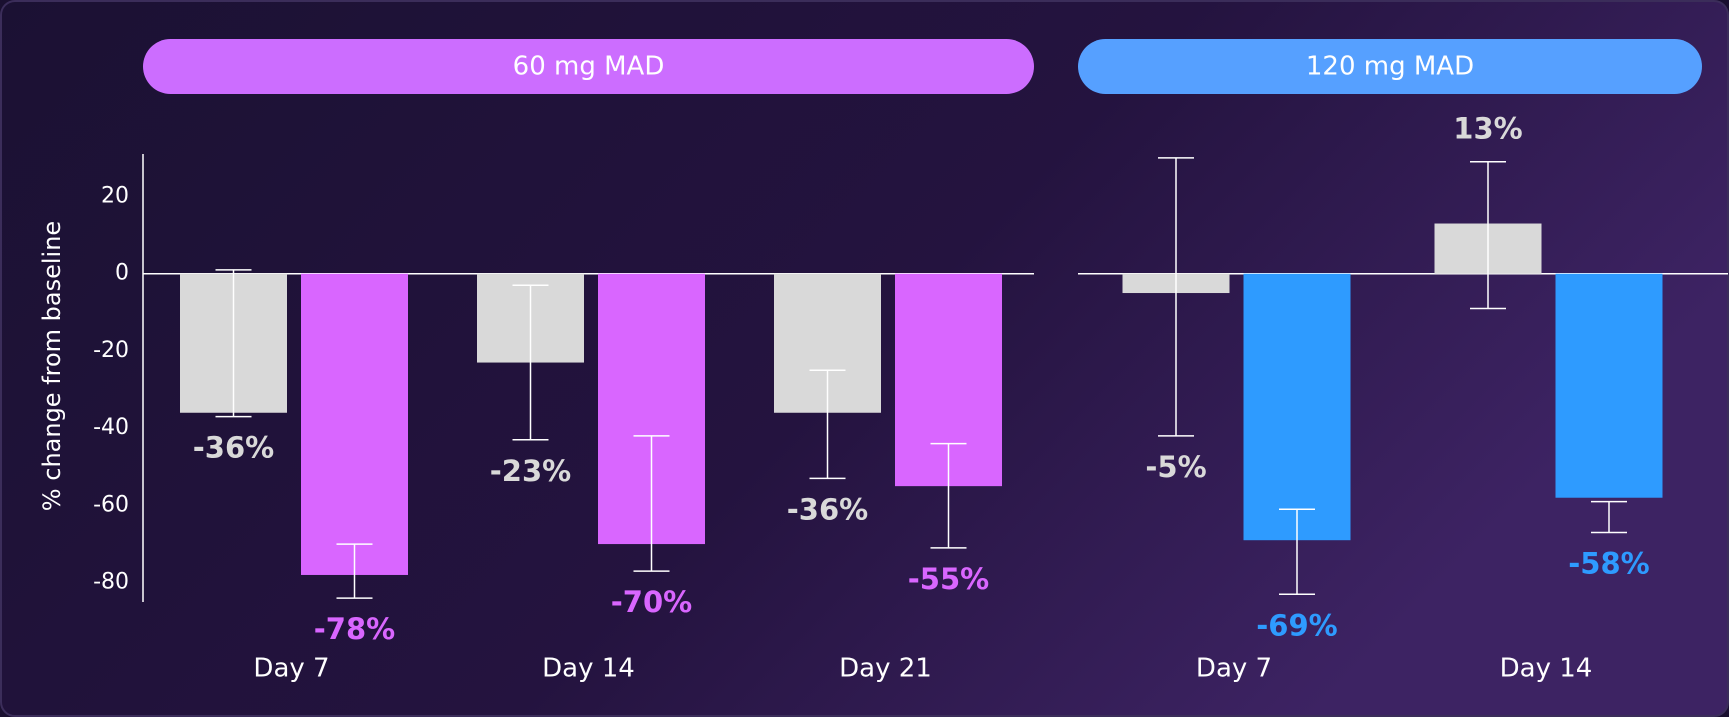 This screenshot has width=1729, height=717. I want to click on value-label: -23%, so click(530, 471).